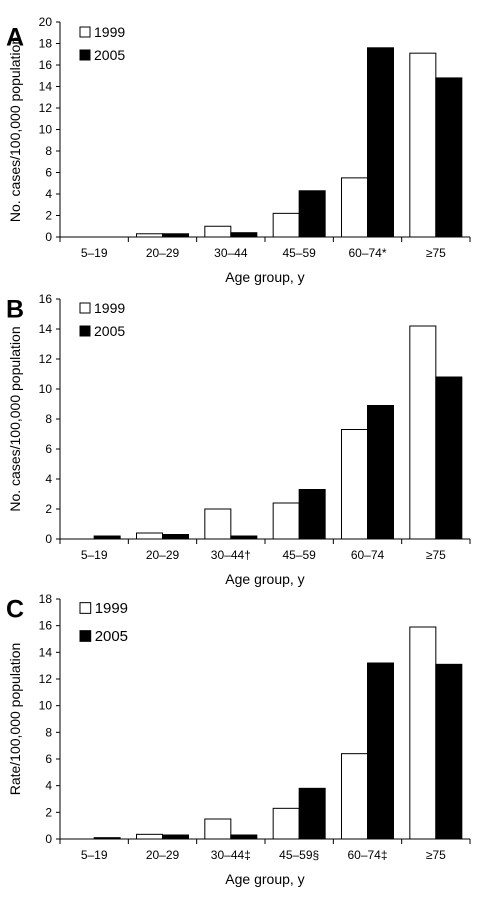 The image size is (480, 902). Describe the element at coordinates (85, 32) in the screenshot. I see `panel-a-legend-swatch-1999` at that location.